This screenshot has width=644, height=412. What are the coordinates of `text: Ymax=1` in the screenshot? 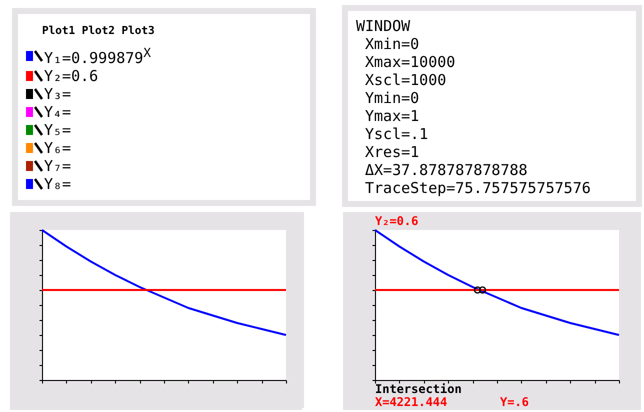 It's located at (392, 116).